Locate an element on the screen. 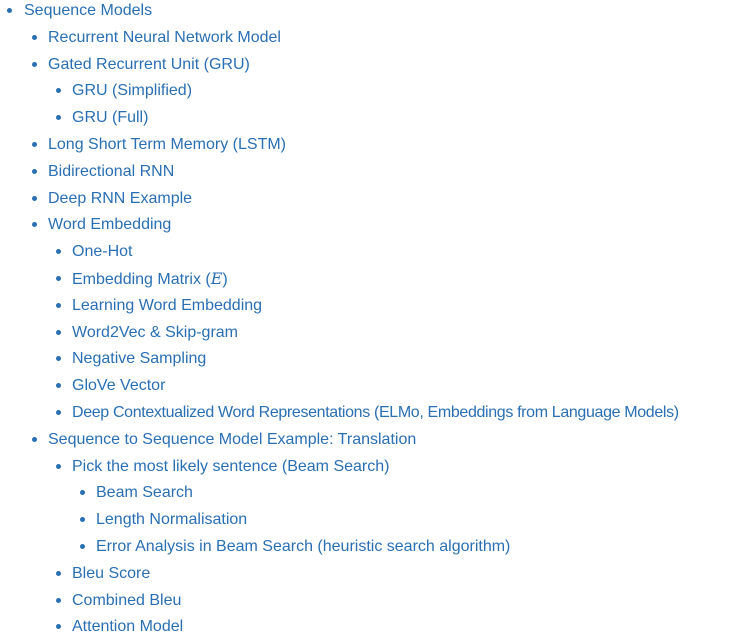 This screenshot has width=750, height=640. toc-link: Bleu Score is located at coordinates (111, 573).